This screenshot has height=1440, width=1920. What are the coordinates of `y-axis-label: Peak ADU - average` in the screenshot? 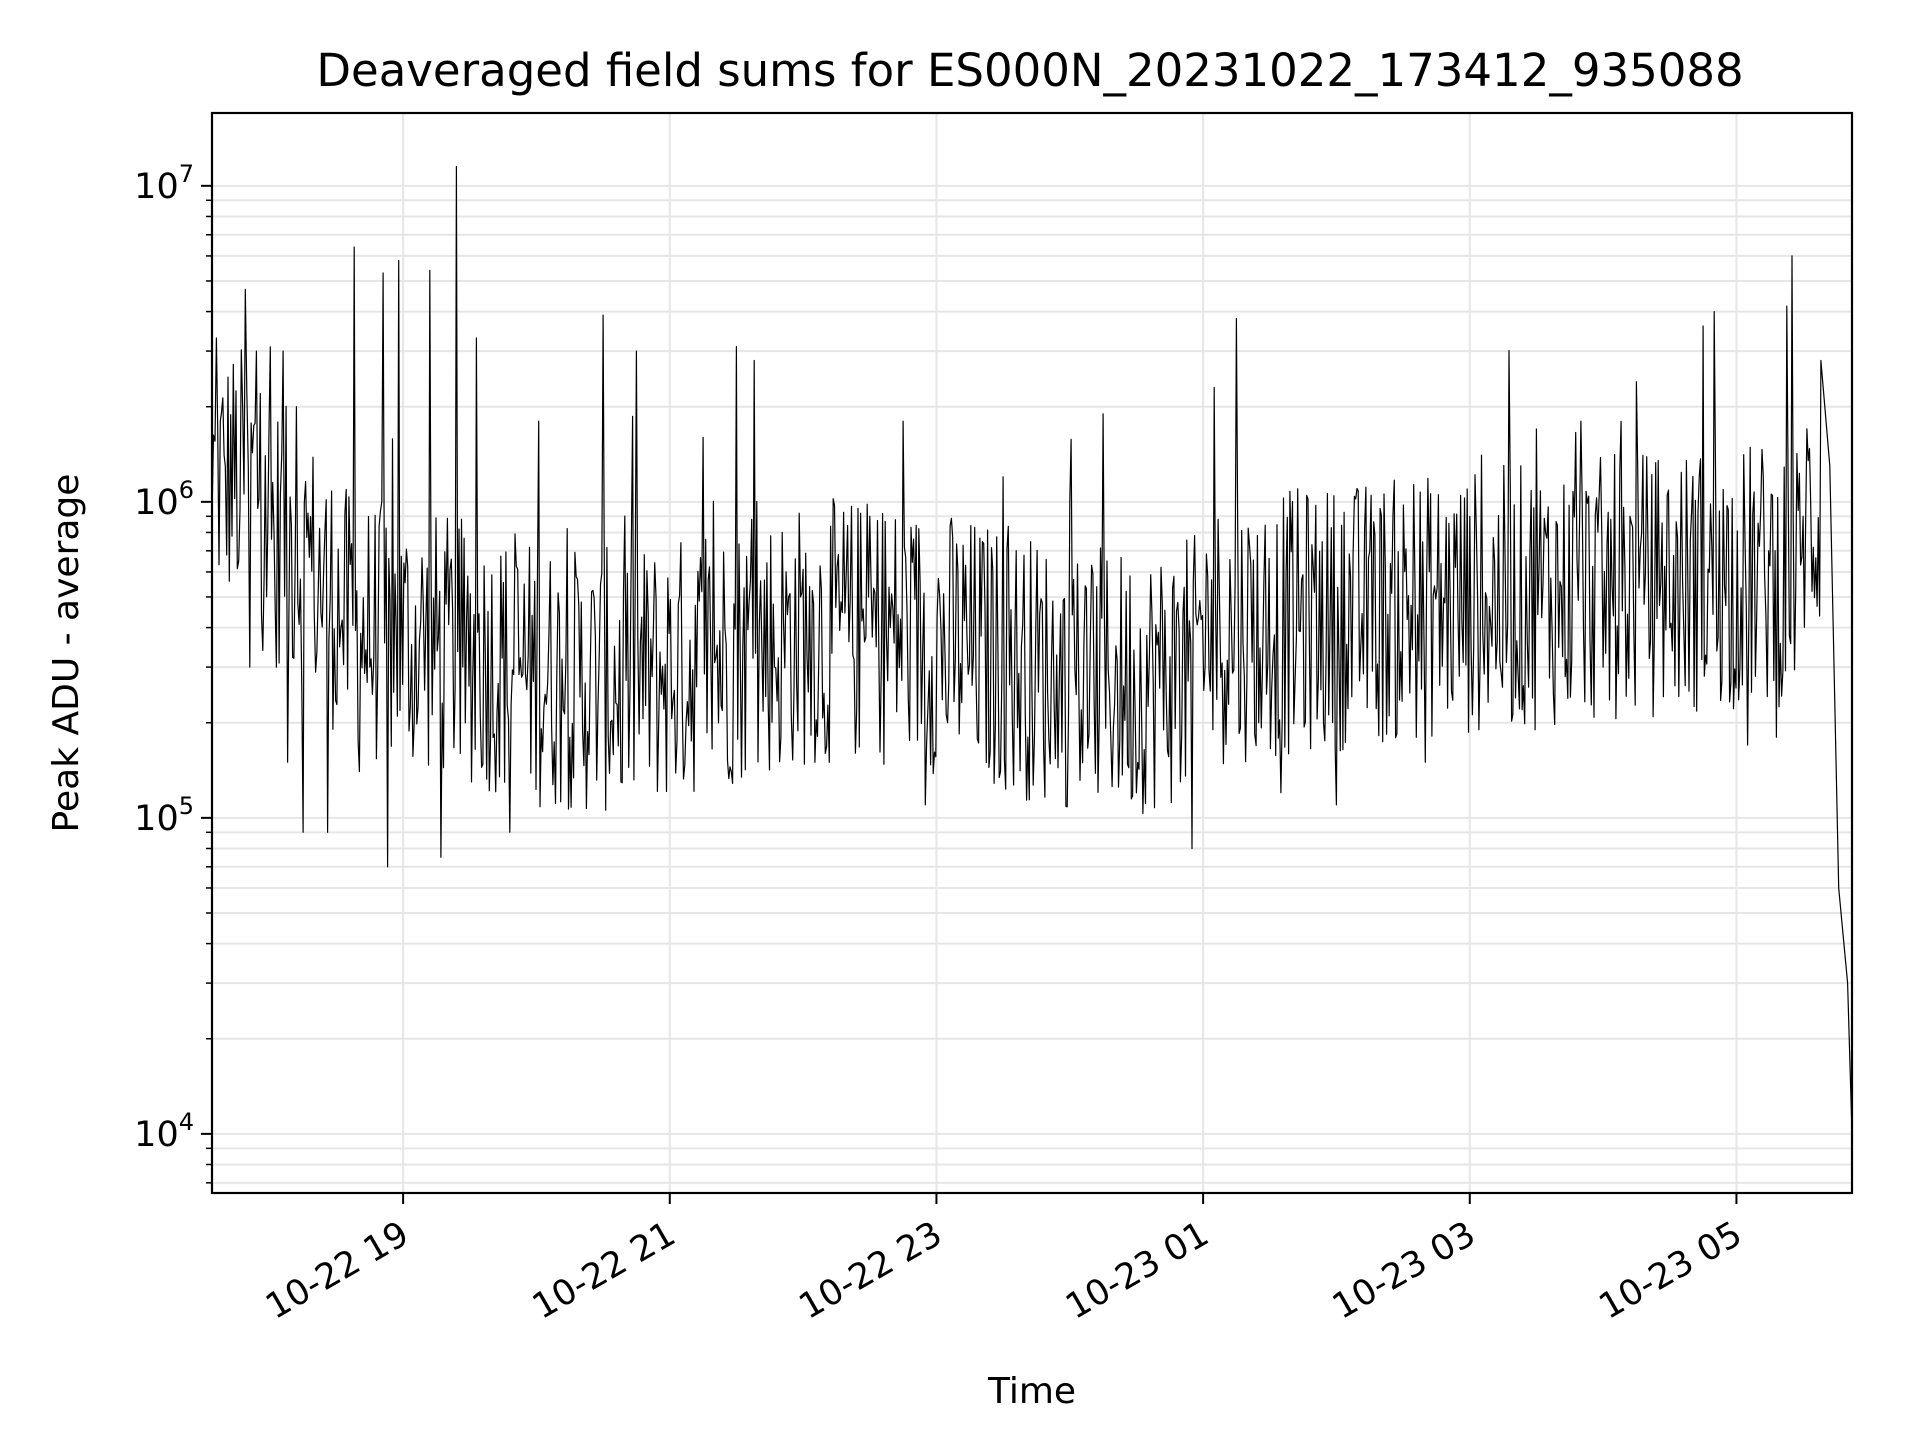 It's located at (66, 653).